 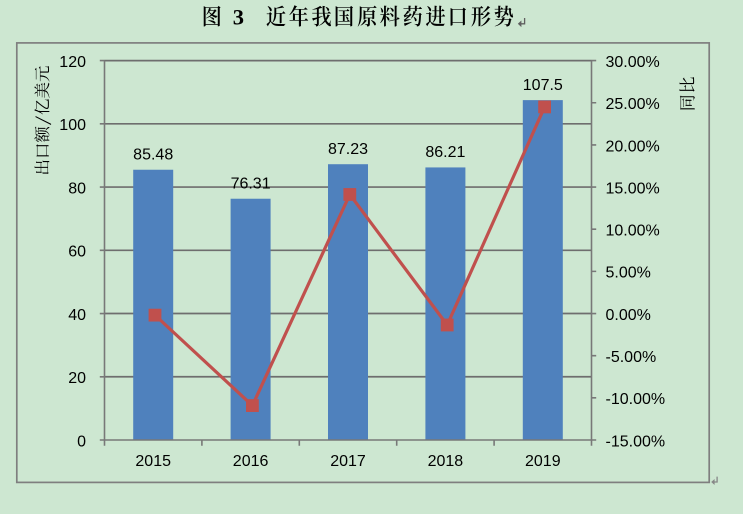 What do you see at coordinates (72, 125) in the screenshot?
I see `svg-text: 100` at bounding box center [72, 125].